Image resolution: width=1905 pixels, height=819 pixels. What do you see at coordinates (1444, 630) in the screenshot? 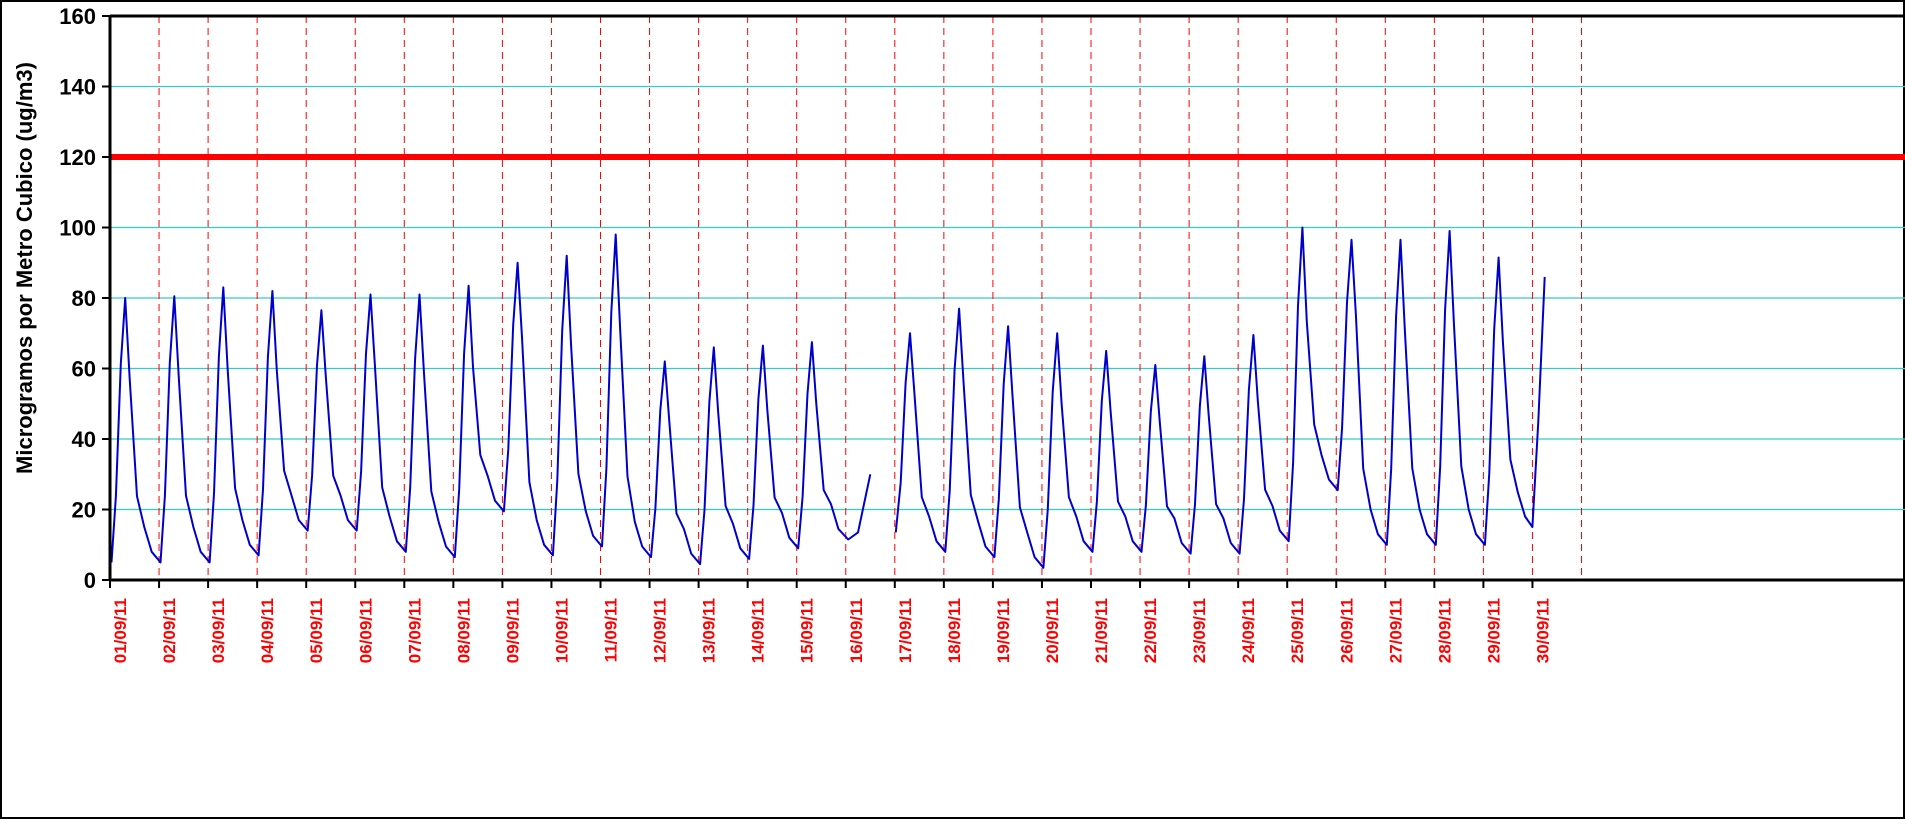
I see `x-tick-label: 28/09/11` at bounding box center [1444, 630].